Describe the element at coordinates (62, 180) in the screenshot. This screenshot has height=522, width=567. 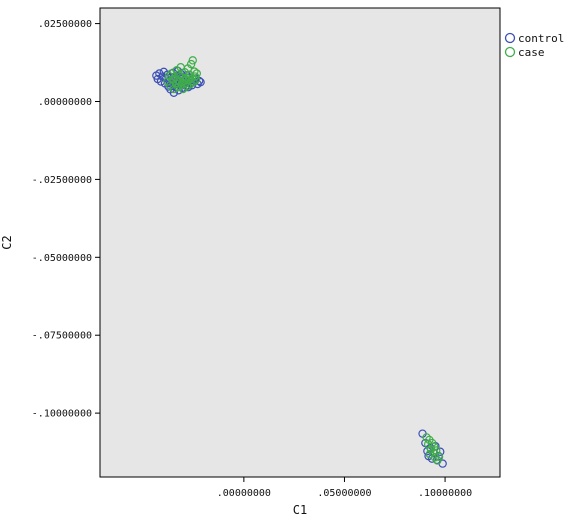
I see `y-tick-label-2: -.02500000` at that location.